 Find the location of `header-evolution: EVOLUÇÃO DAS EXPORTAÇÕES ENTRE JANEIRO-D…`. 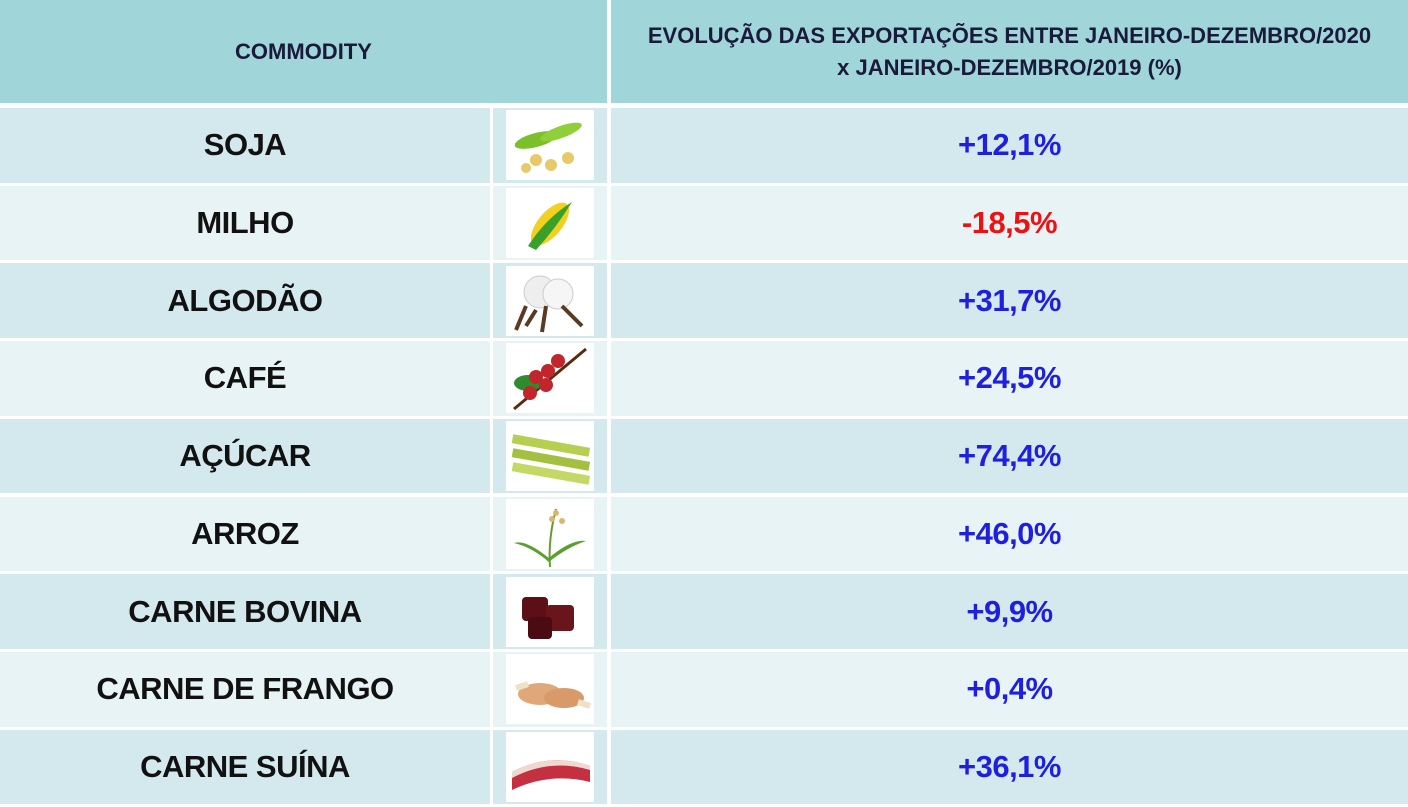

header-evolution: EVOLUÇÃO DAS EXPORTAÇÕES ENTRE JANEIRO-D… is located at coordinates (1009, 51).